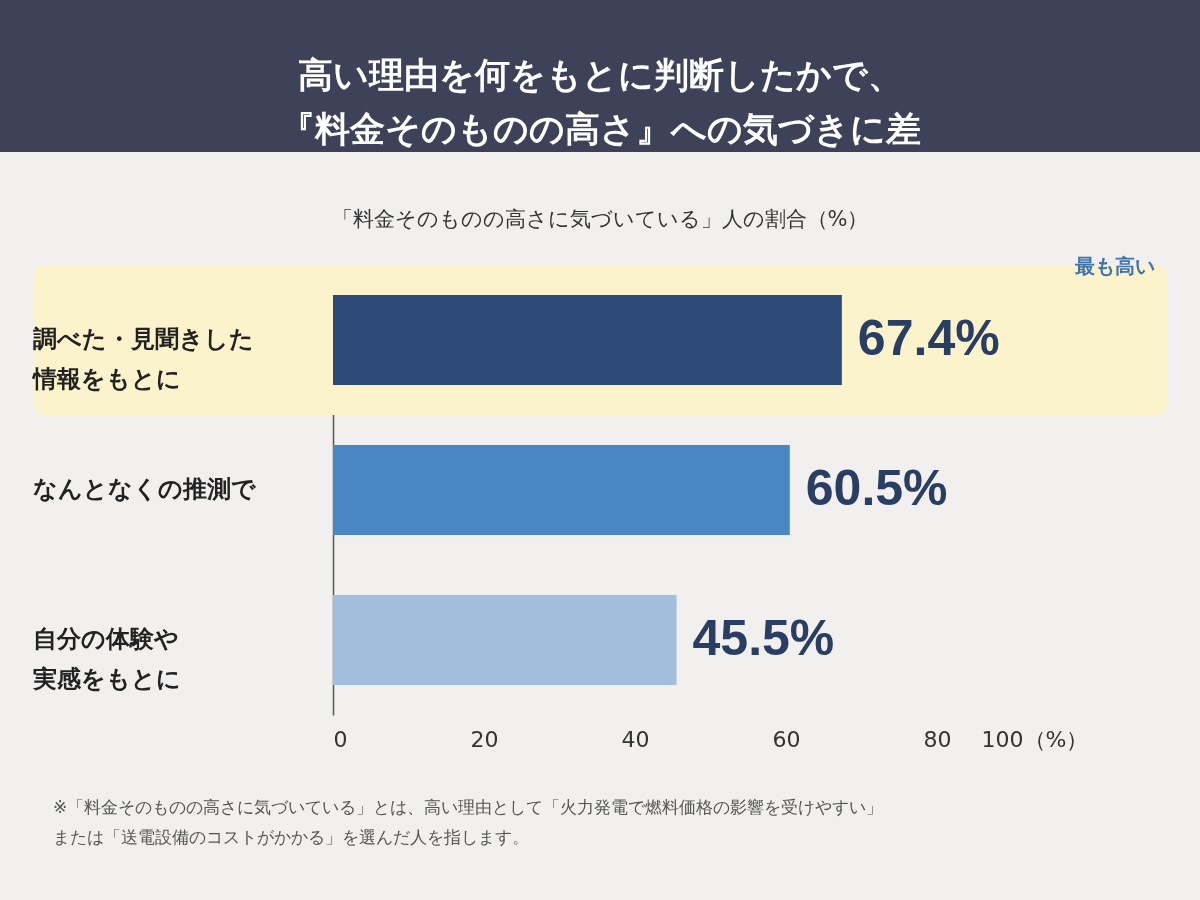 The width and height of the screenshot is (1200, 900). Describe the element at coordinates (928, 338) in the screenshot. I see `data-label: 67.4%` at that location.